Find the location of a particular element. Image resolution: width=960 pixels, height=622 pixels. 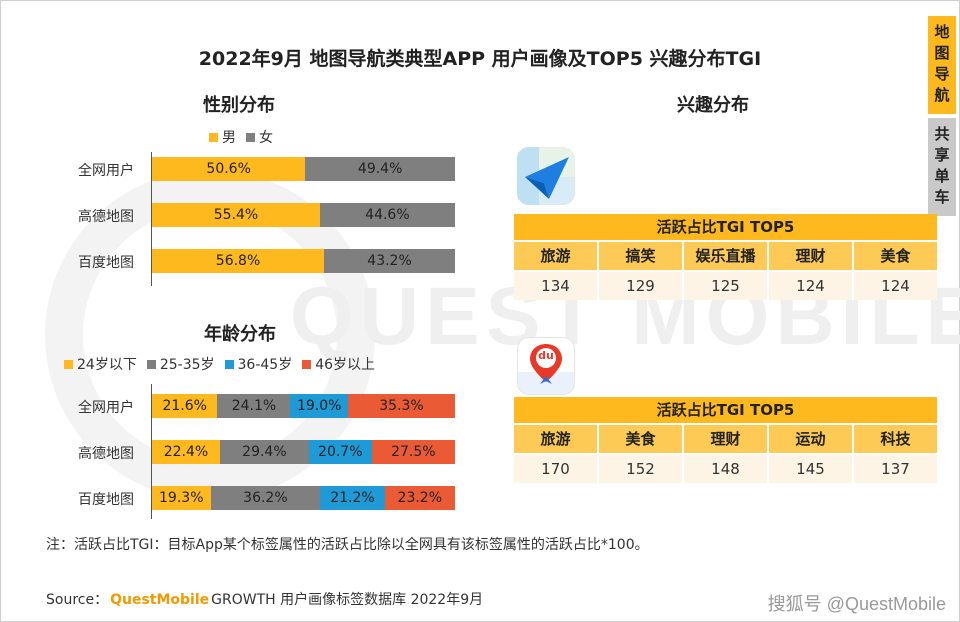

gender-bar-segment: 50.6% is located at coordinates (229, 169).